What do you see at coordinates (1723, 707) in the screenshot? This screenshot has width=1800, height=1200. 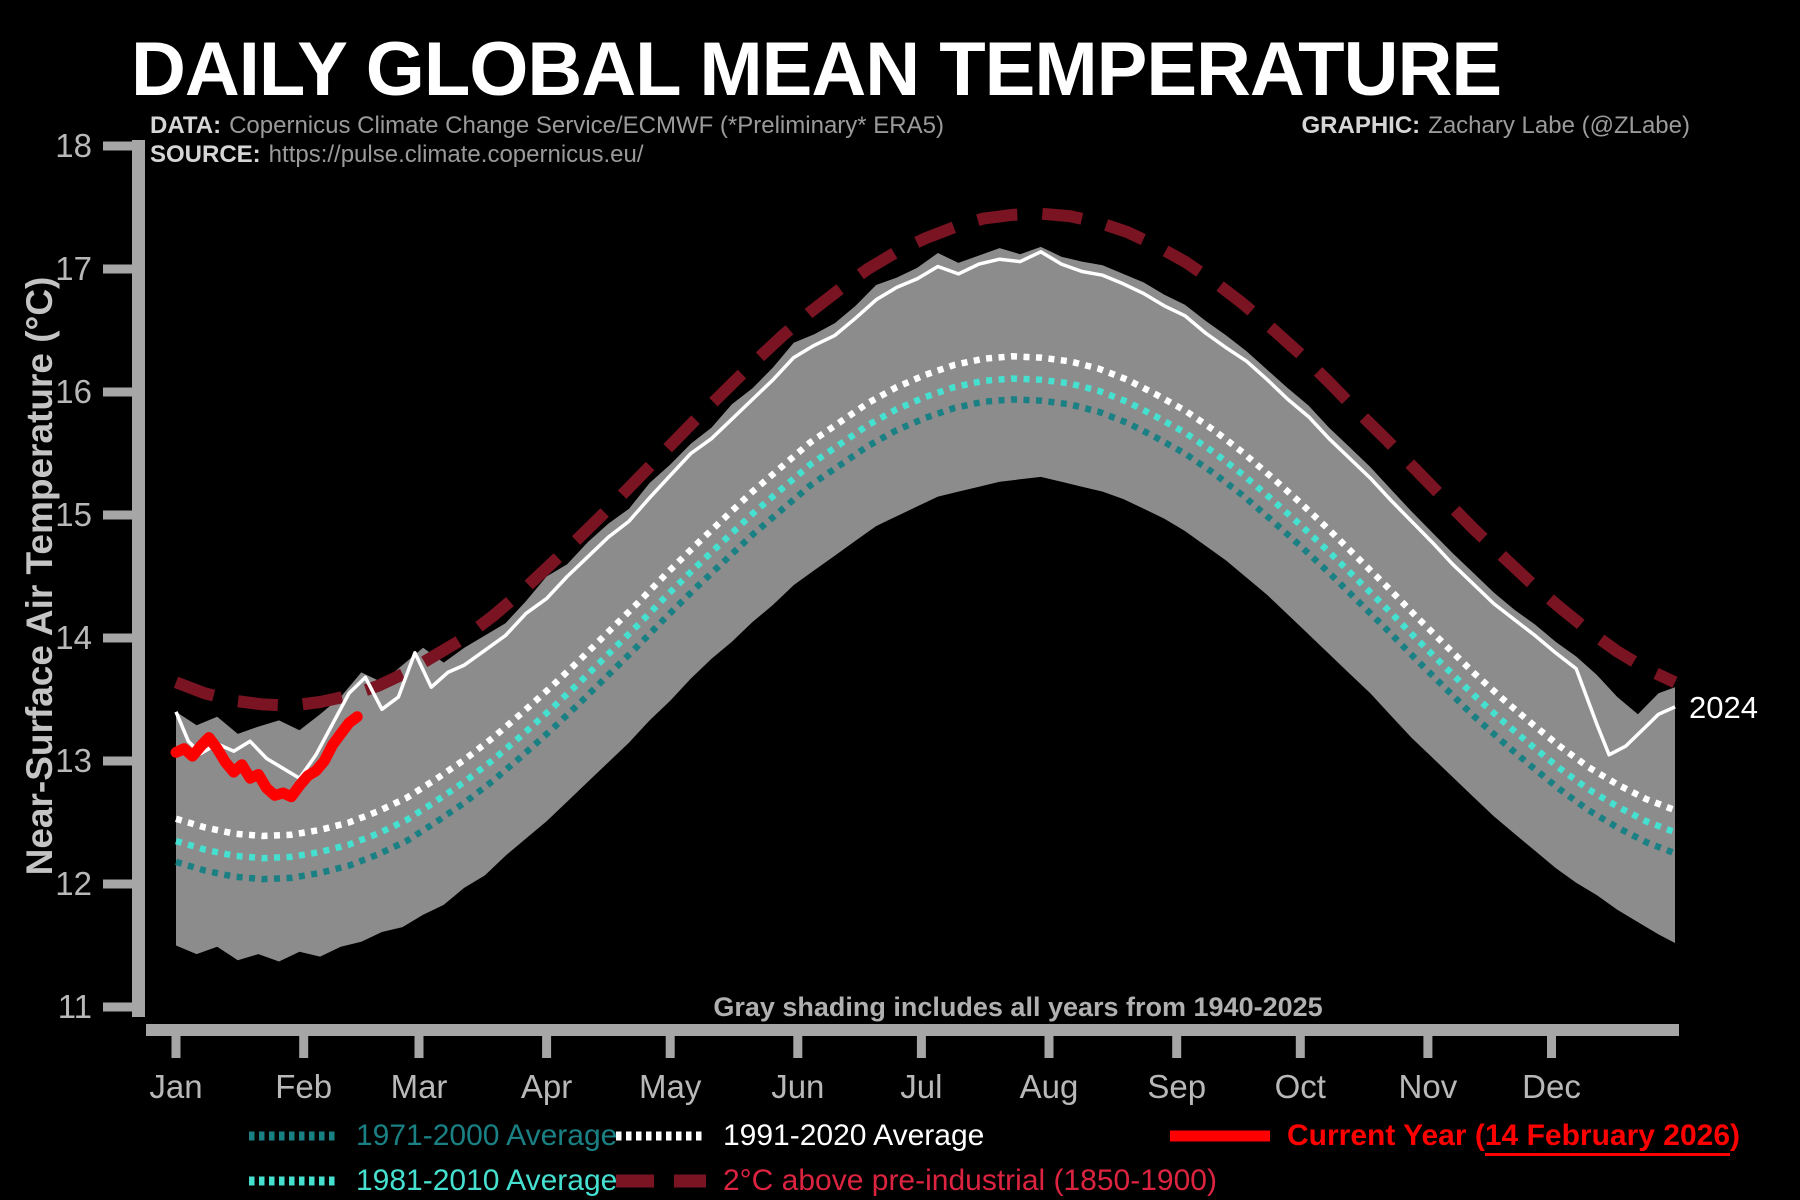 I see `year-2024-label: 2024` at bounding box center [1723, 707].